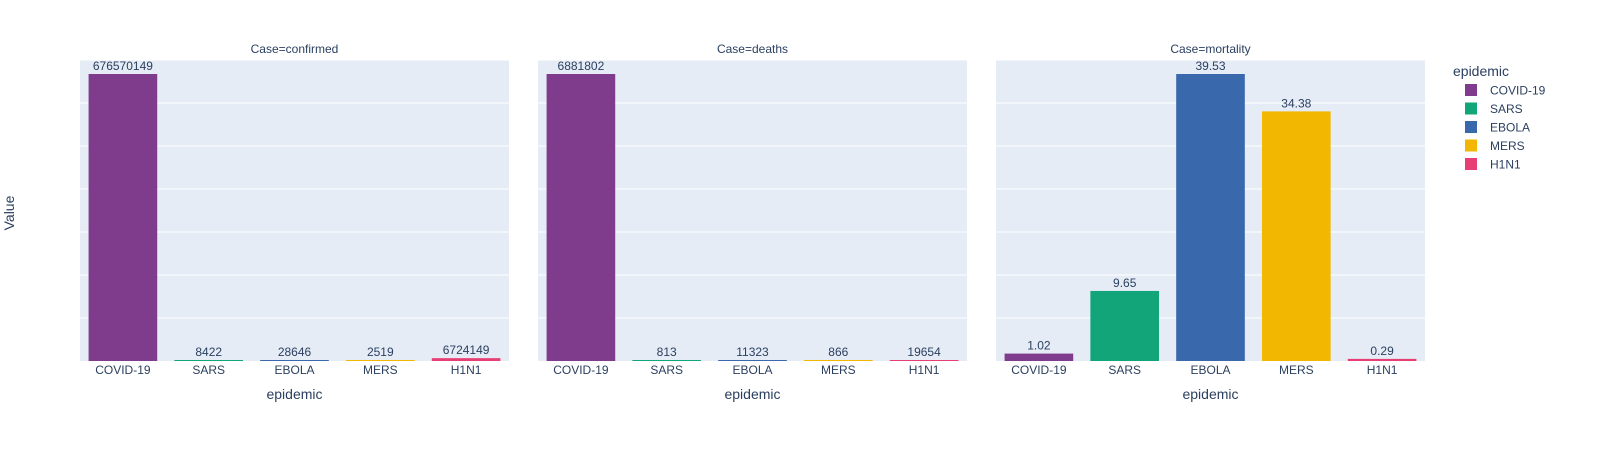  I want to click on data-label: 34.38, so click(1296, 103).